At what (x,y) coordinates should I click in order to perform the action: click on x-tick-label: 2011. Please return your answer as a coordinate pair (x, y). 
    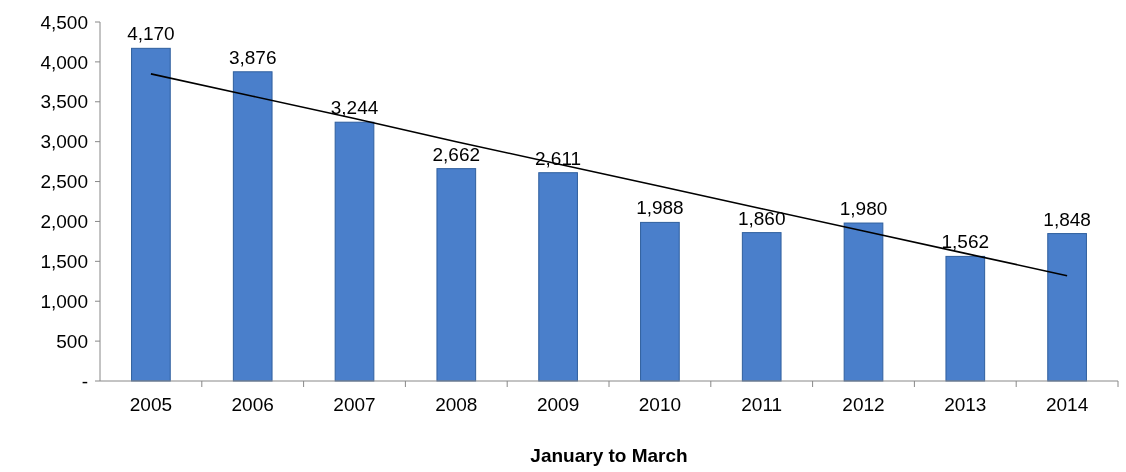
    Looking at the image, I should click on (762, 404).